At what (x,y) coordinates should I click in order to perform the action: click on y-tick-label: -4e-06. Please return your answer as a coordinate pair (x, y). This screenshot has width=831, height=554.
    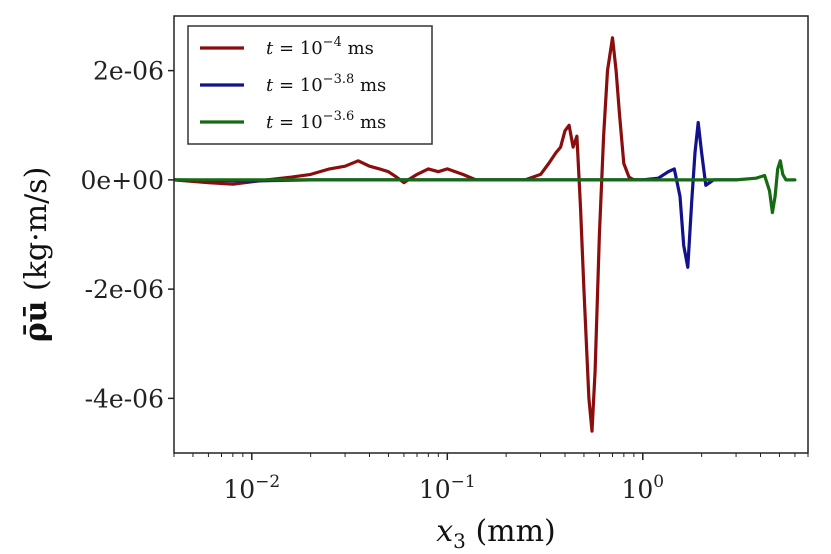
    Looking at the image, I should click on (124, 398).